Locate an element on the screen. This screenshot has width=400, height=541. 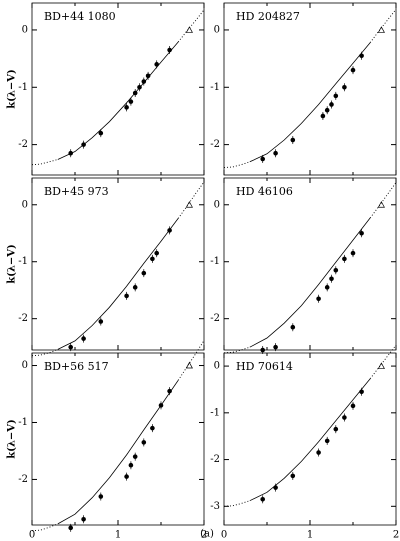
y-tick-label: -3 is located at coordinates (215, 506).